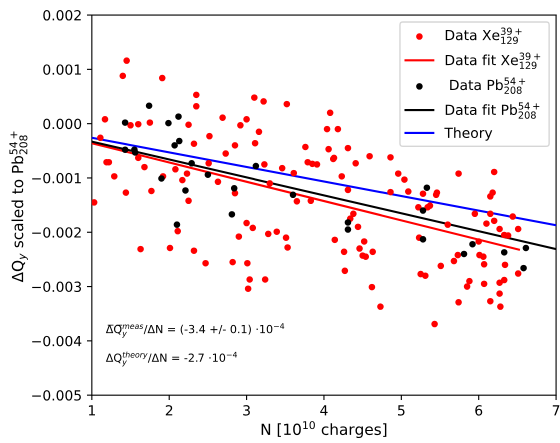 This screenshot has width=560, height=443. What do you see at coordinates (478, 410) in the screenshot?
I see `x-tick-label: 6` at bounding box center [478, 410].